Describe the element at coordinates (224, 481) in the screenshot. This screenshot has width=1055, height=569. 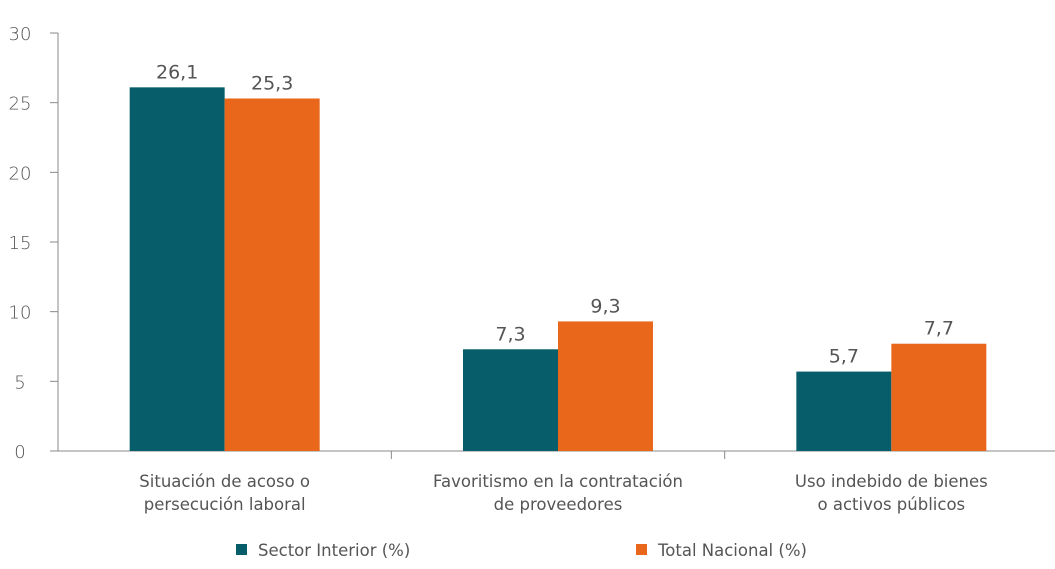
I see `x-category-label-line: Situación de acoso o` at that location.